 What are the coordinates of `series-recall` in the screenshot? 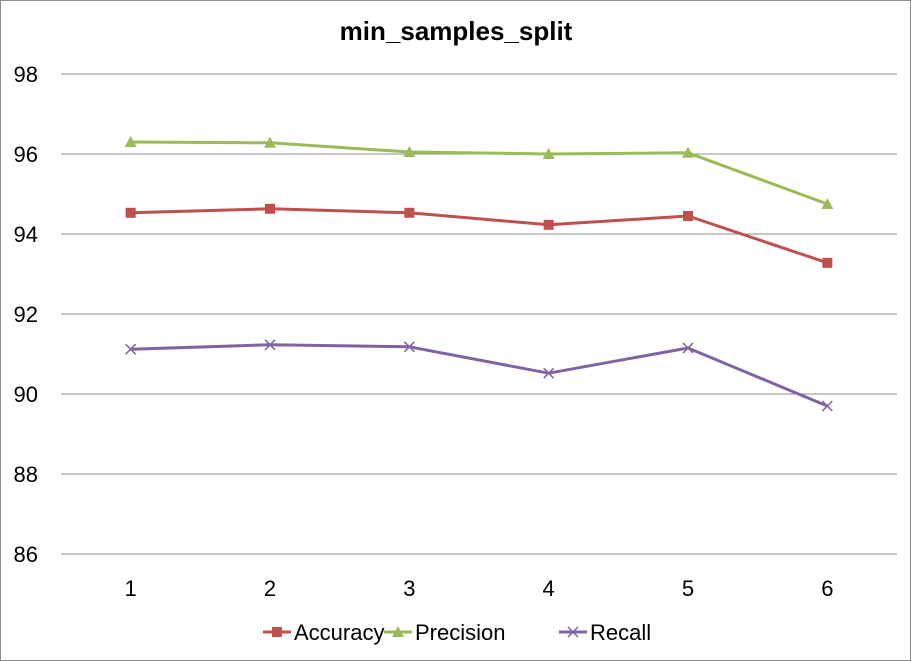 It's located at (479, 375).